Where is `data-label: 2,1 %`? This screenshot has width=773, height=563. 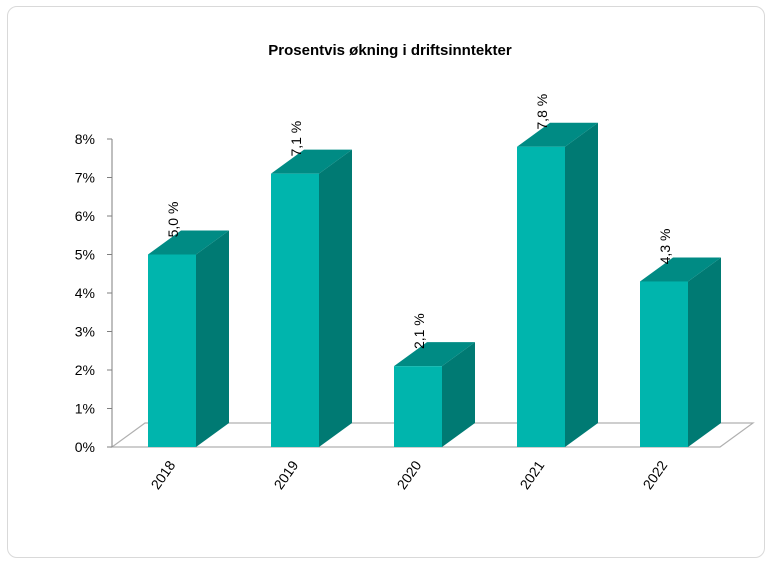
data-label: 2,1 % is located at coordinates (419, 331).